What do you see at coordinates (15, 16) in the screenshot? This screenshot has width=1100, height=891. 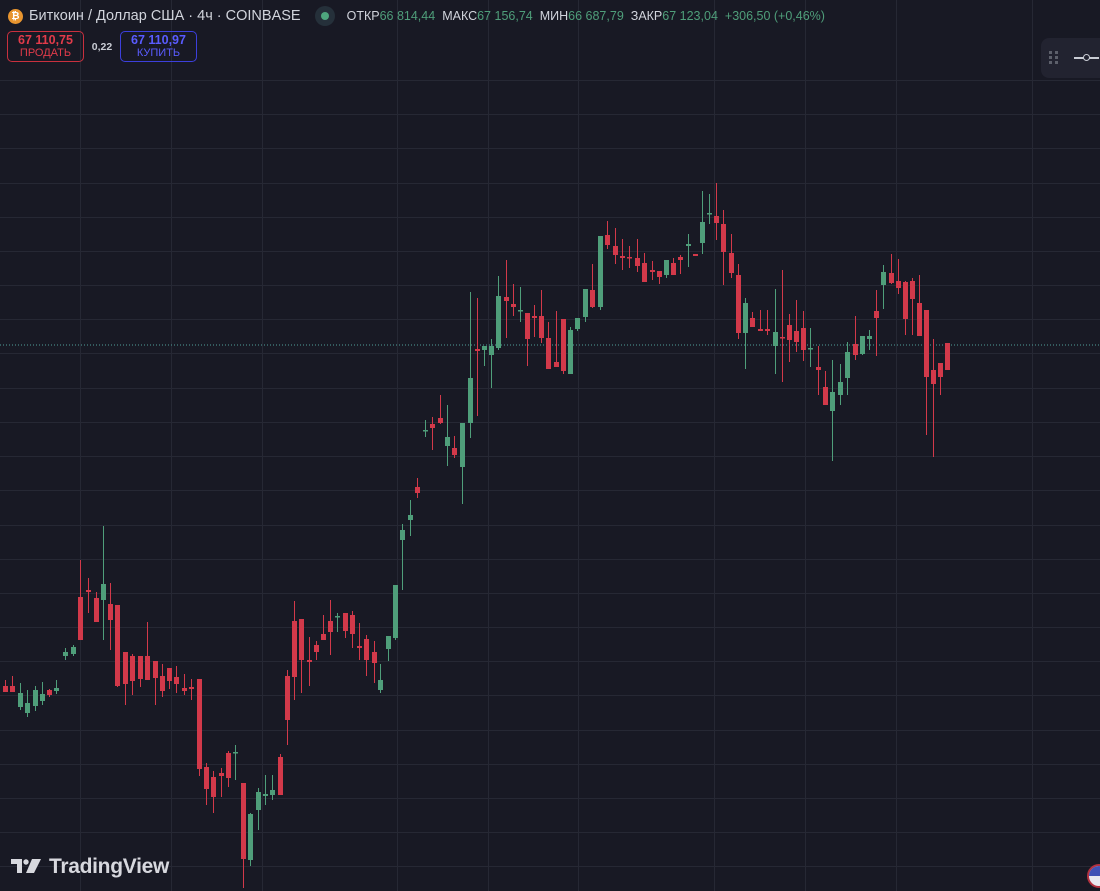 I see `bitcoin-icon: ₿` at bounding box center [15, 16].